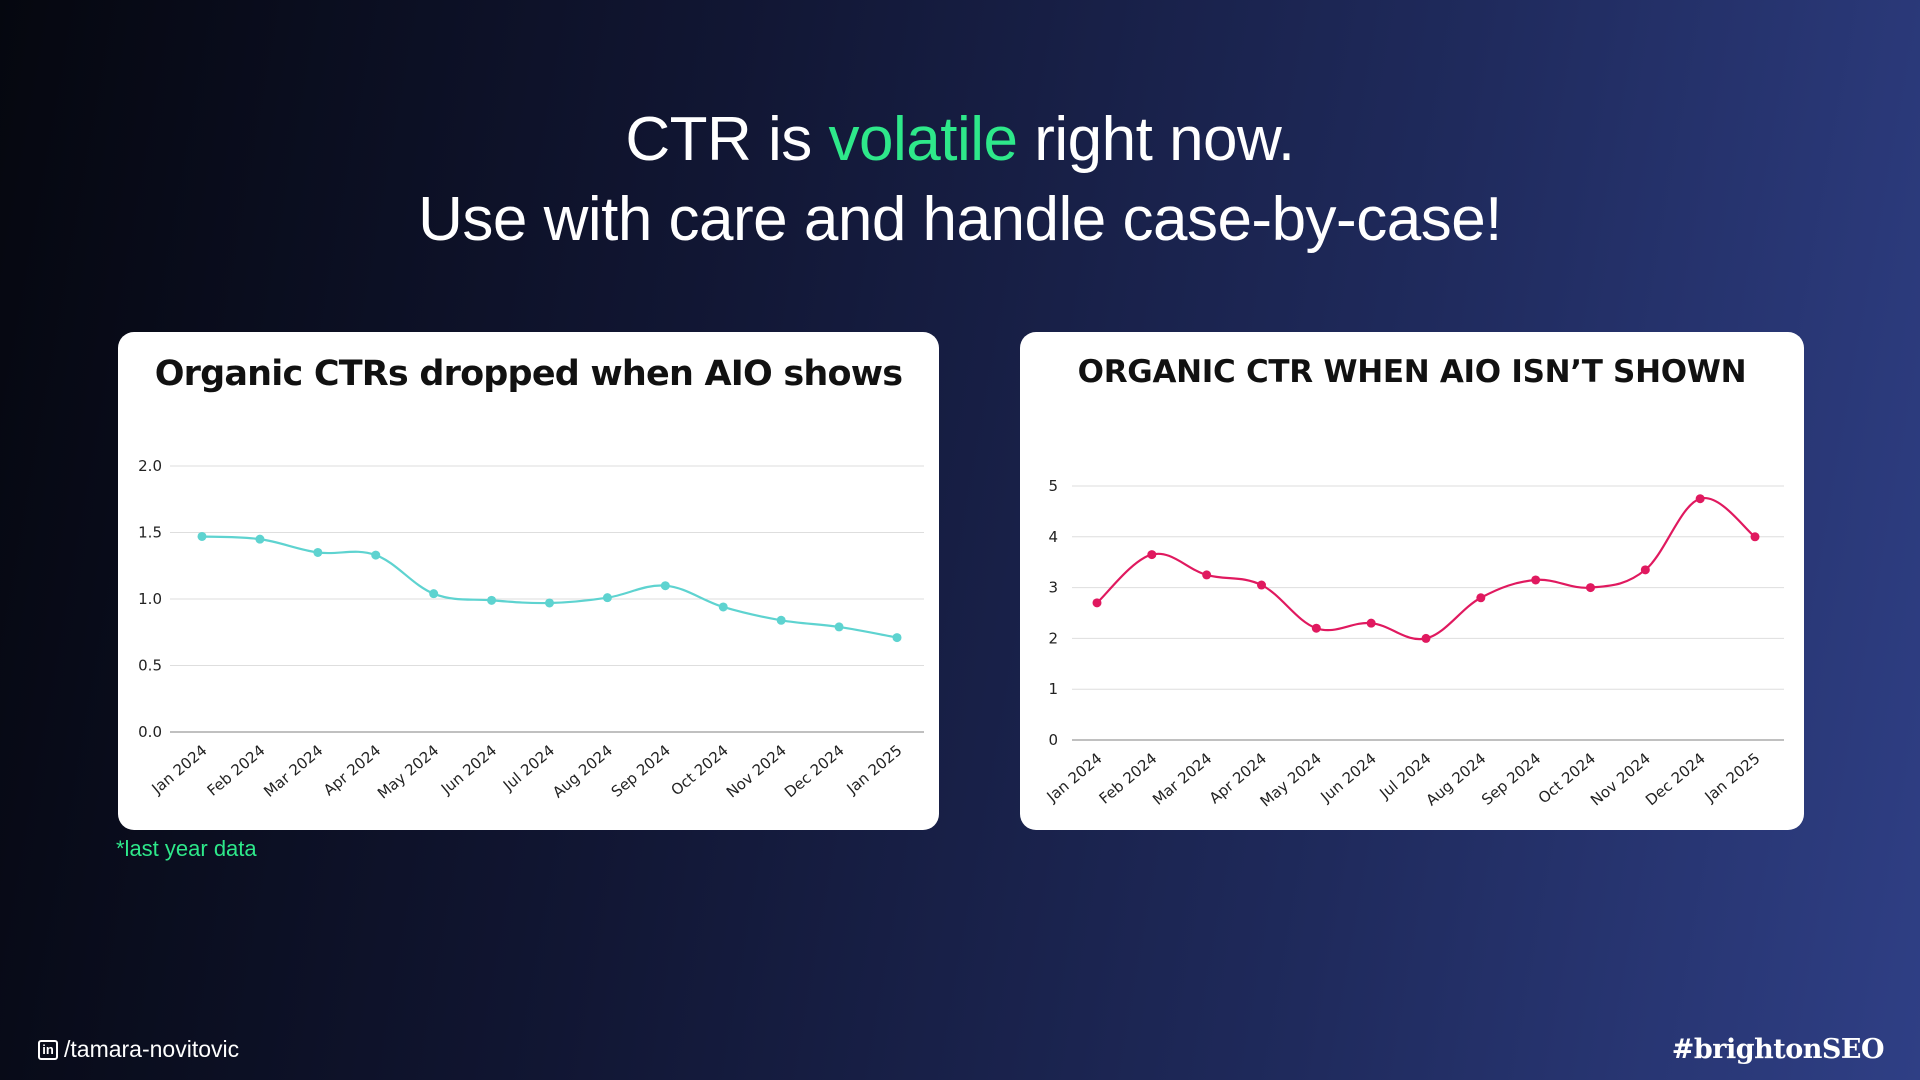 The image size is (1920, 1080). I want to click on headline-text-start: CTR is, so click(727, 139).